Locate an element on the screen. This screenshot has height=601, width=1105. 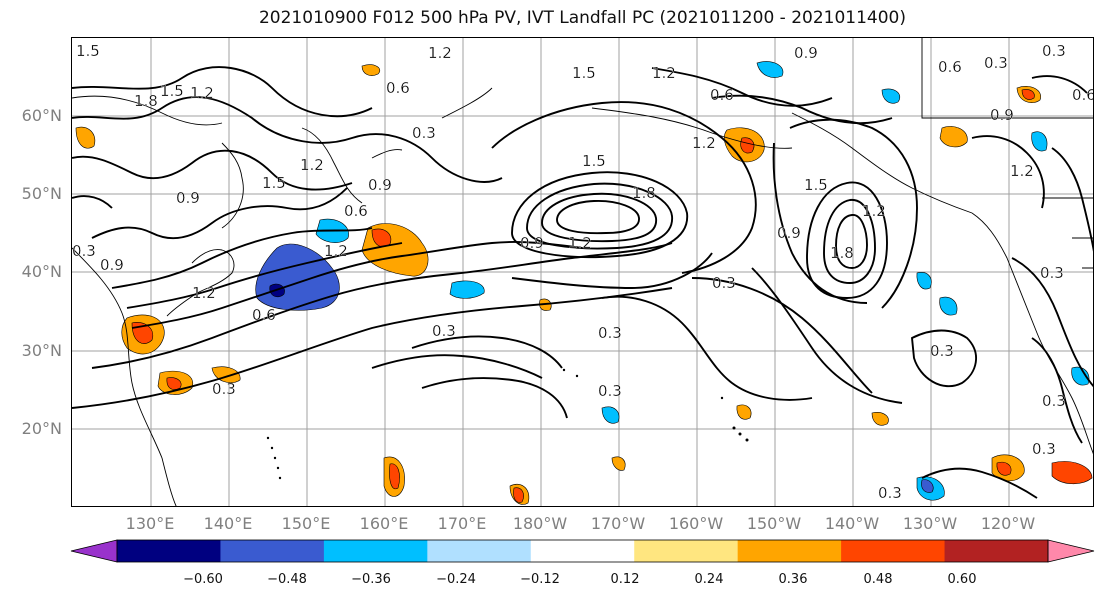
shade-positive-se-core2 is located at coordinates (1004, 468).